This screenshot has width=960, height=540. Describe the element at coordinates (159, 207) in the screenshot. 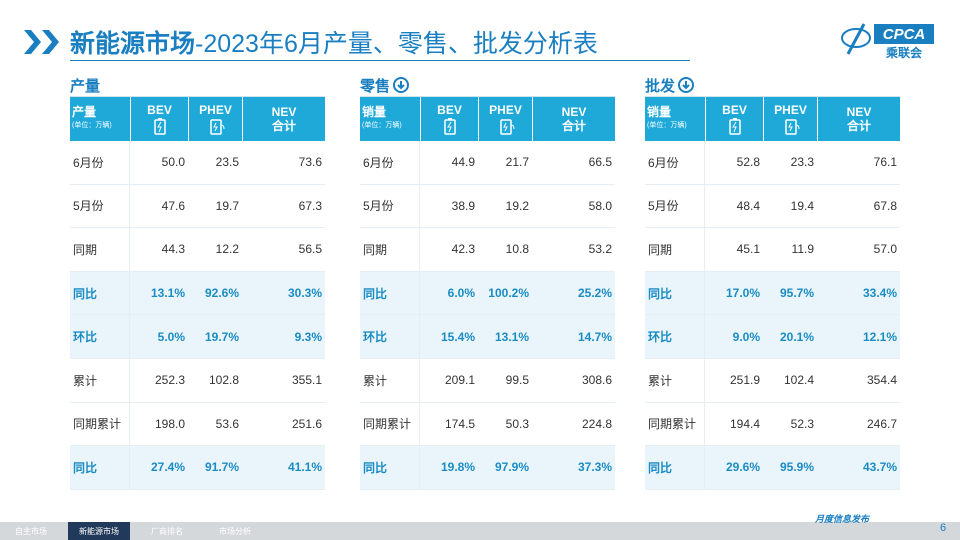

I see `value-cell: 47.6` at that location.